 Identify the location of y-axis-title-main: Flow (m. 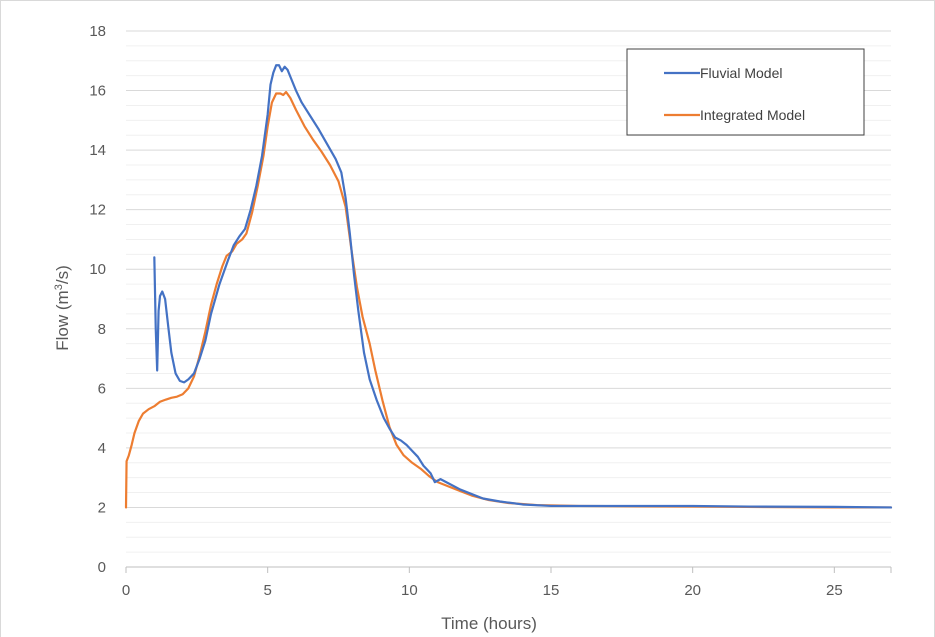
(62, 320).